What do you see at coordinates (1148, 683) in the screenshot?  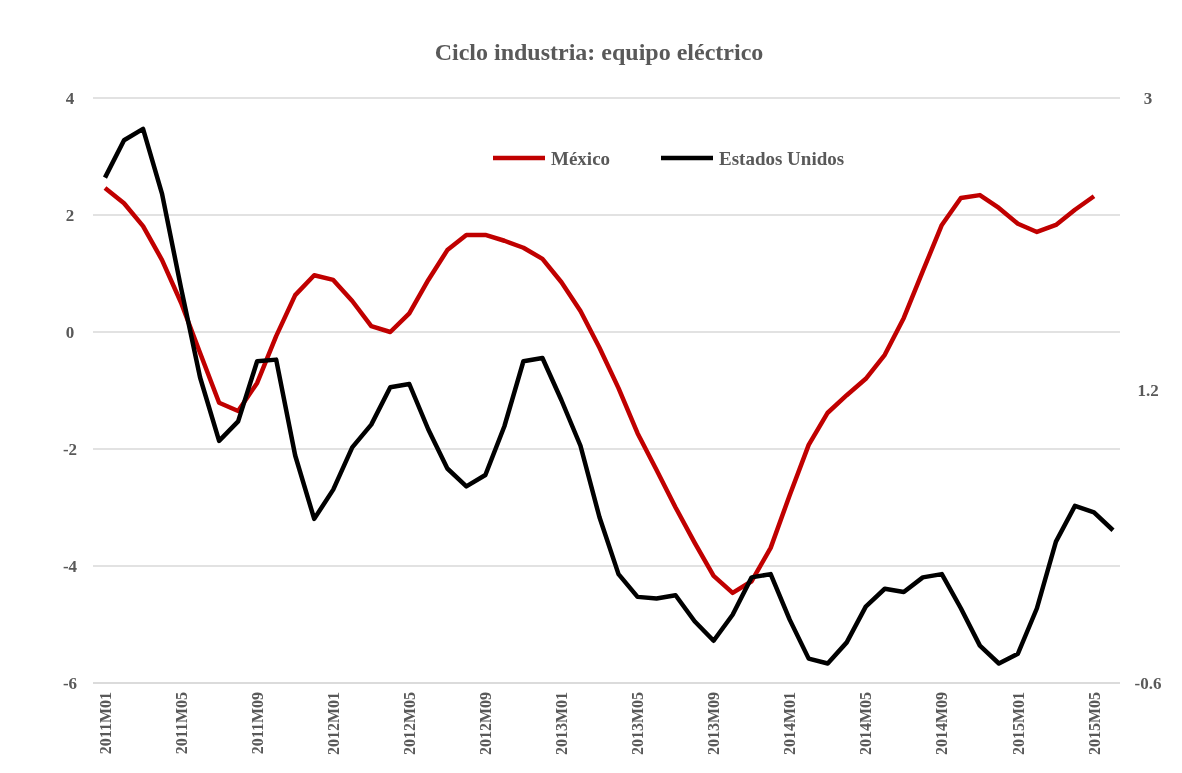 I see `y2-tick-label: -0.6` at bounding box center [1148, 683].